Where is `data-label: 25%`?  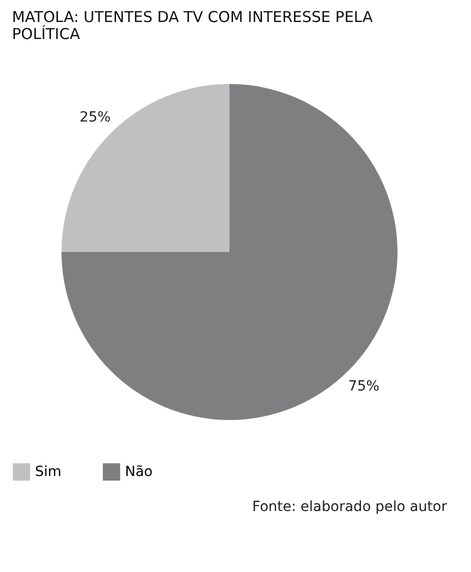
data-label: 25% is located at coordinates (95, 118).